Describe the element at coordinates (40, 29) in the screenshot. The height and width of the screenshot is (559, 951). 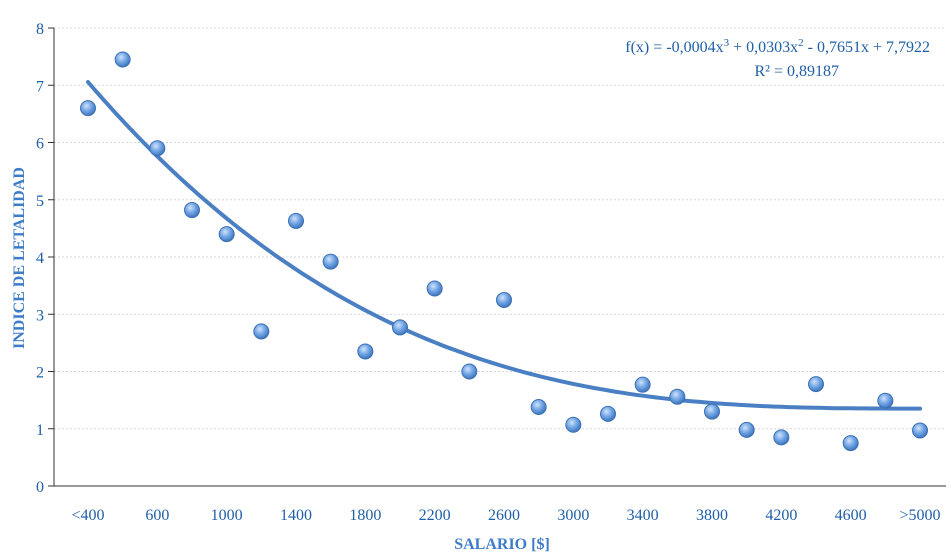
I see `y-tick-label: 8` at that location.